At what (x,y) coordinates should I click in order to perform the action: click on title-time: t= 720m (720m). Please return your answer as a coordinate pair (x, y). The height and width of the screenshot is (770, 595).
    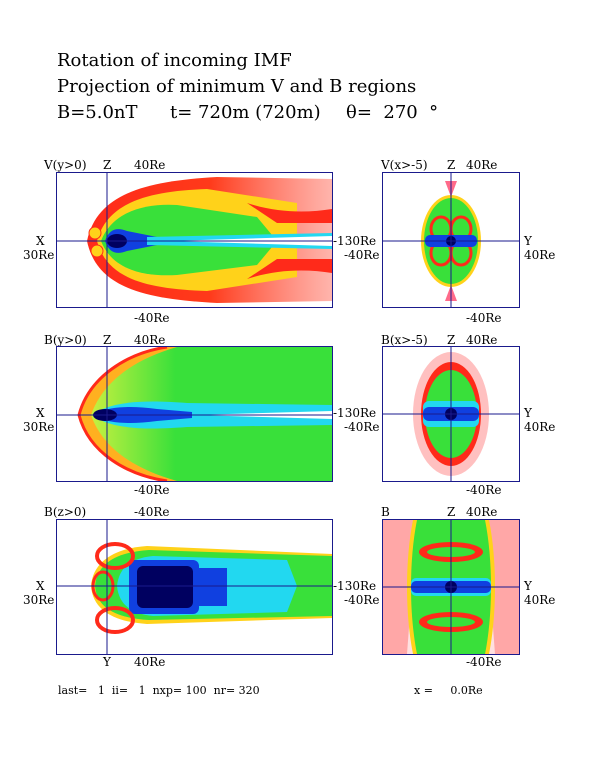
    Looking at the image, I should click on (245, 112).